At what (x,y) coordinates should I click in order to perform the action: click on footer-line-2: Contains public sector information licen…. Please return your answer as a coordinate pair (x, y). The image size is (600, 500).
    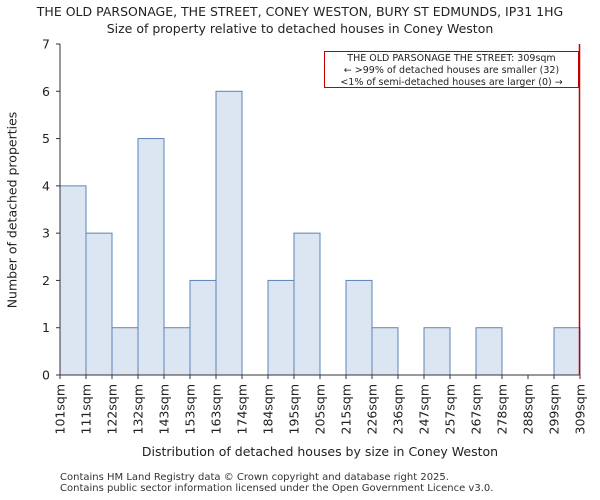
    Looking at the image, I should click on (277, 488).